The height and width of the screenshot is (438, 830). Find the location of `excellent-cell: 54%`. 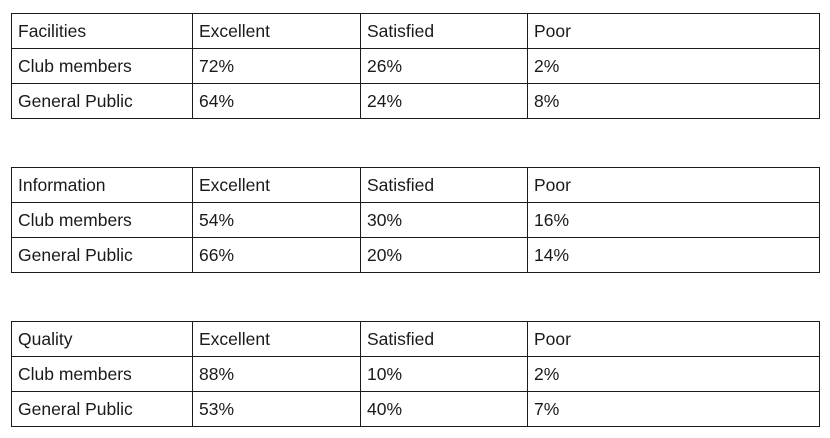

excellent-cell: 54% is located at coordinates (276, 220).